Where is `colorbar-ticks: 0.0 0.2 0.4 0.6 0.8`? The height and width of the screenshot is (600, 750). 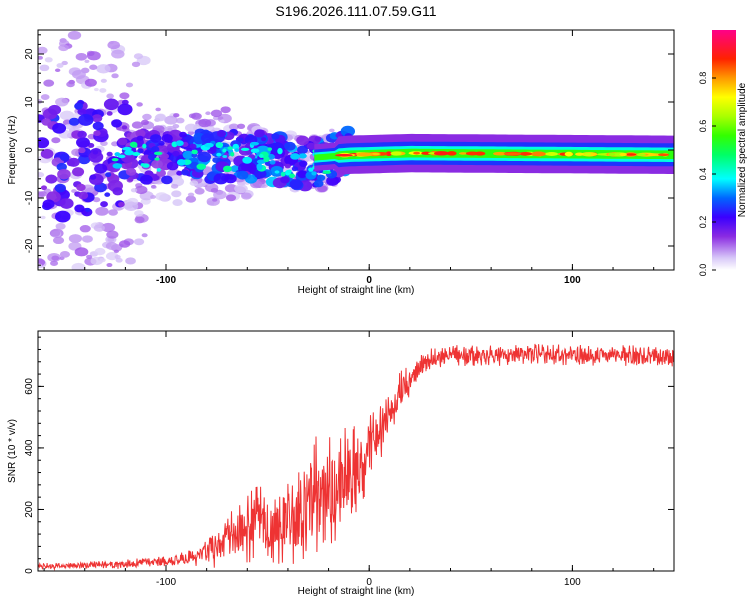 colorbar-ticks: 0.0 0.2 0.4 0.6 0.8 is located at coordinates (707, 174).